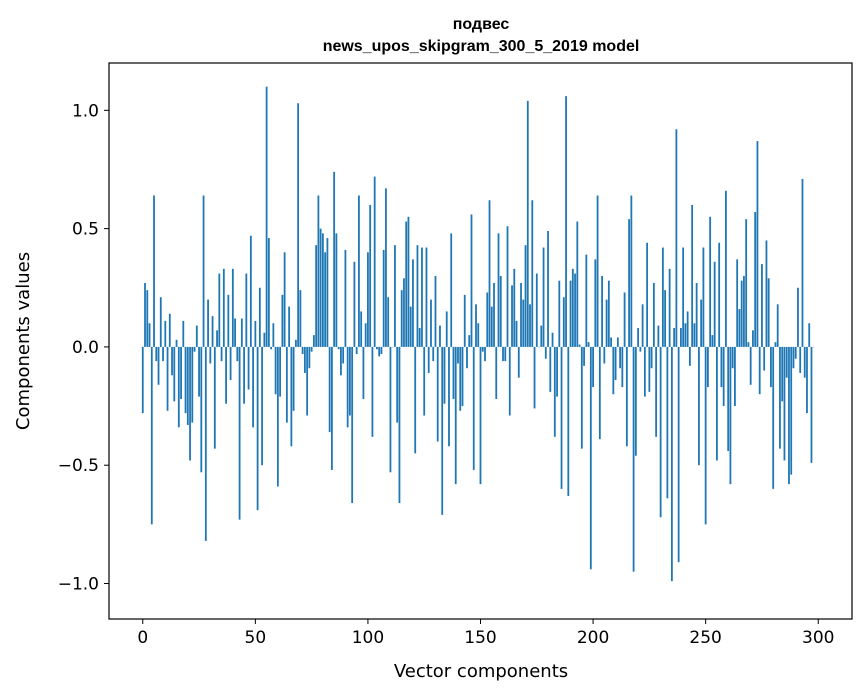 Image resolution: width=867 pixels, height=696 pixels. Describe the element at coordinates (78, 466) in the screenshot. I see `y-tick-label: −0.5` at that location.